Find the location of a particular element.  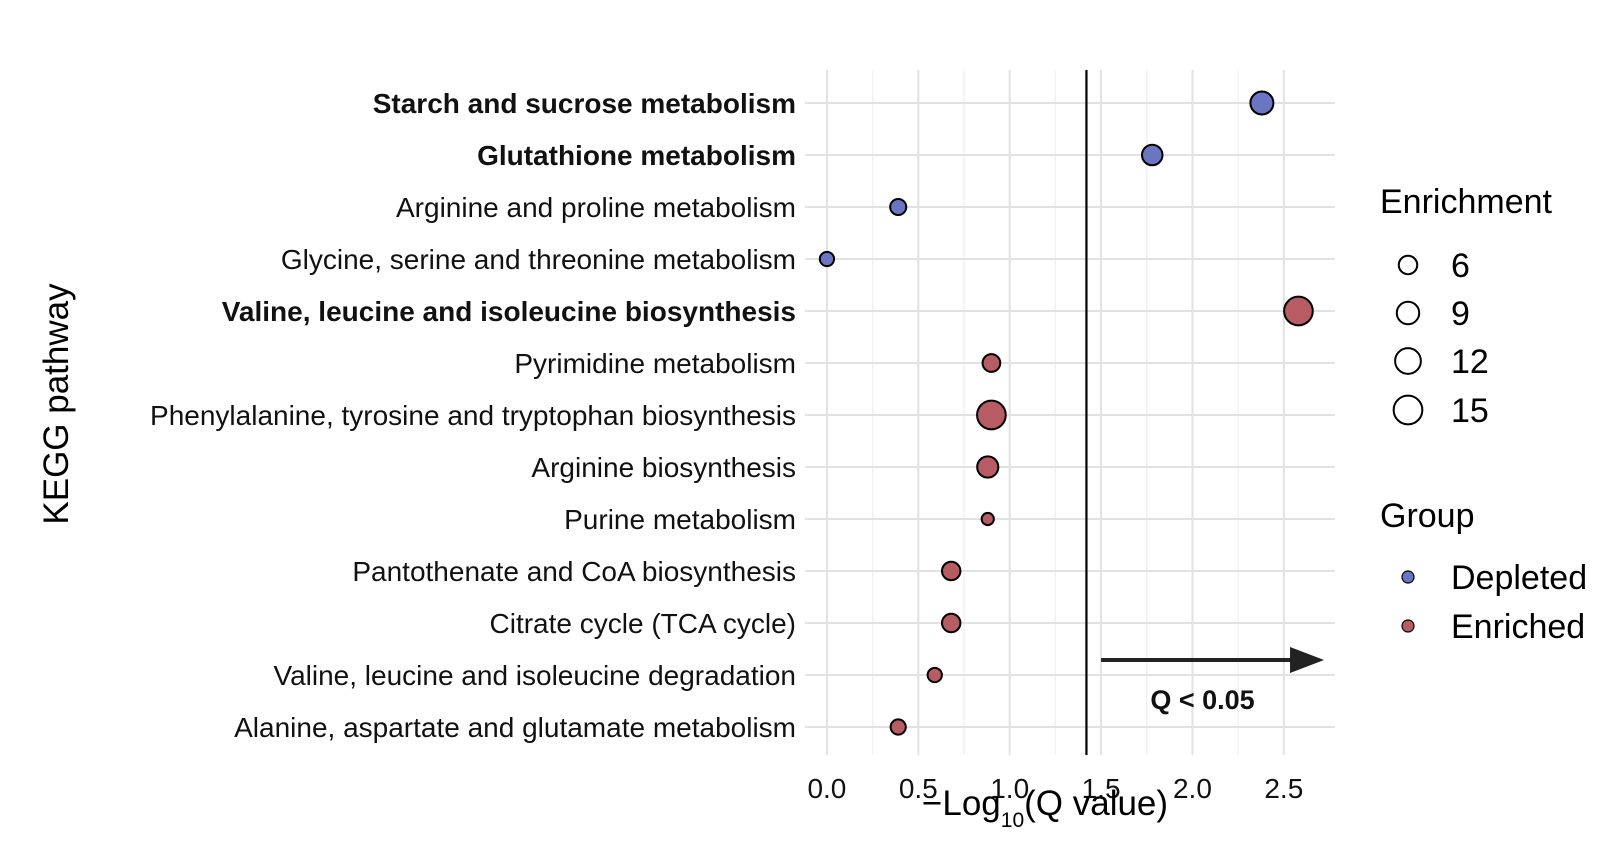

x-axis-title-suffix: (Q value) is located at coordinates (1096, 803).